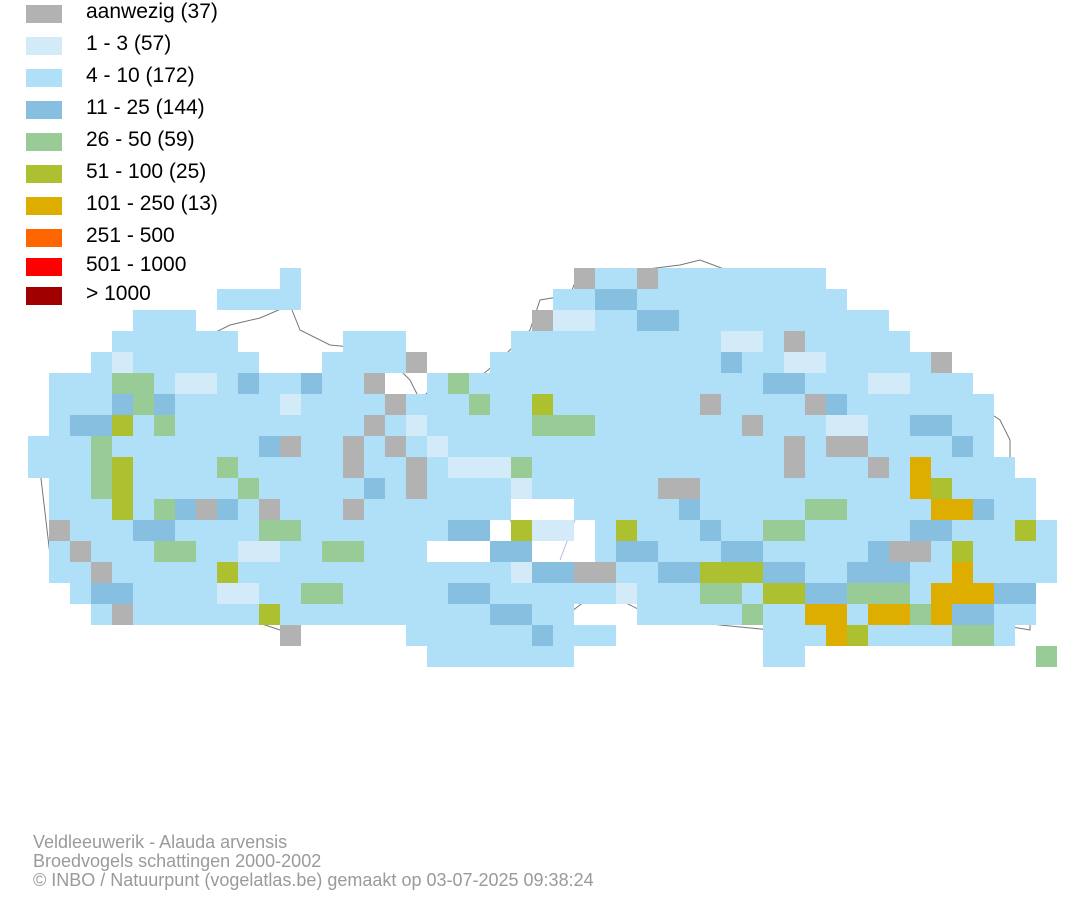 This screenshot has height=900, width=1074. What do you see at coordinates (140, 139) in the screenshot?
I see `legend-label: 26 - 50 (59)` at bounding box center [140, 139].